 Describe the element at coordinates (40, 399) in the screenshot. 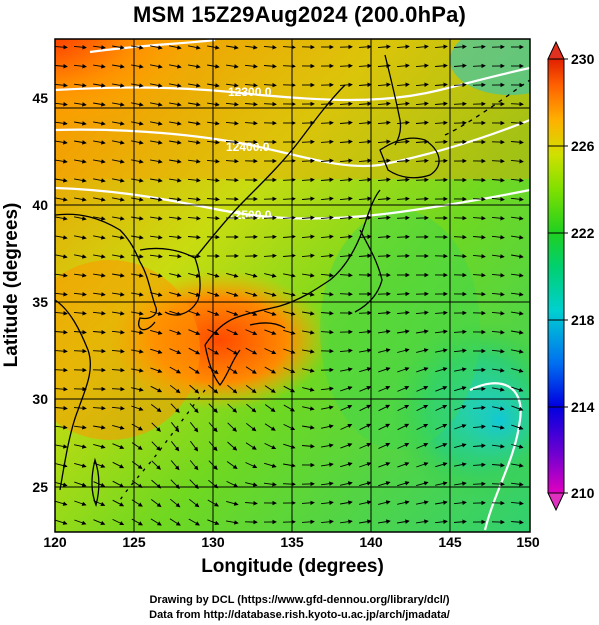

I see `y-tick-label: 30` at that location.